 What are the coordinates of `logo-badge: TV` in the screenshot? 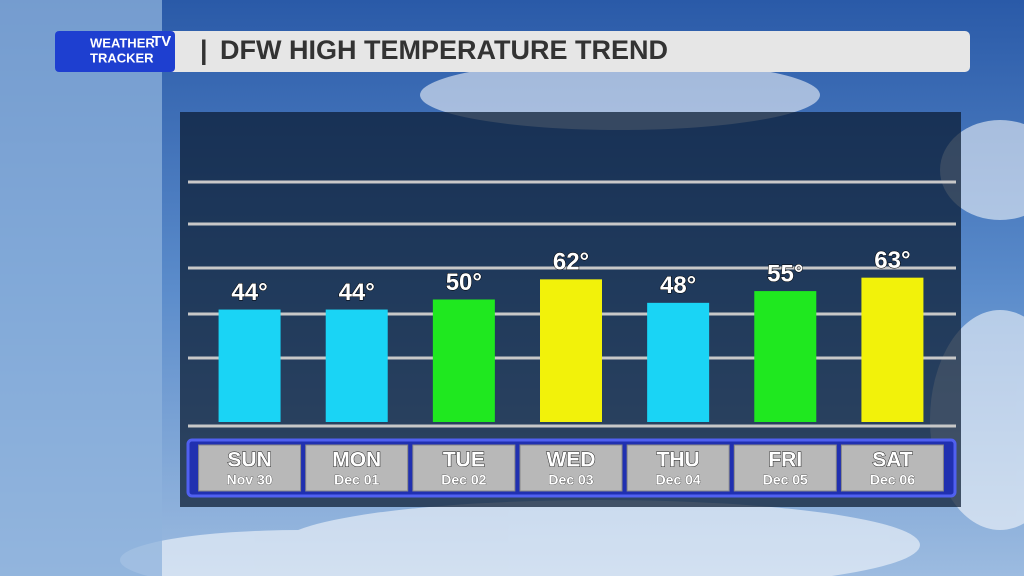 It's located at (161, 41).